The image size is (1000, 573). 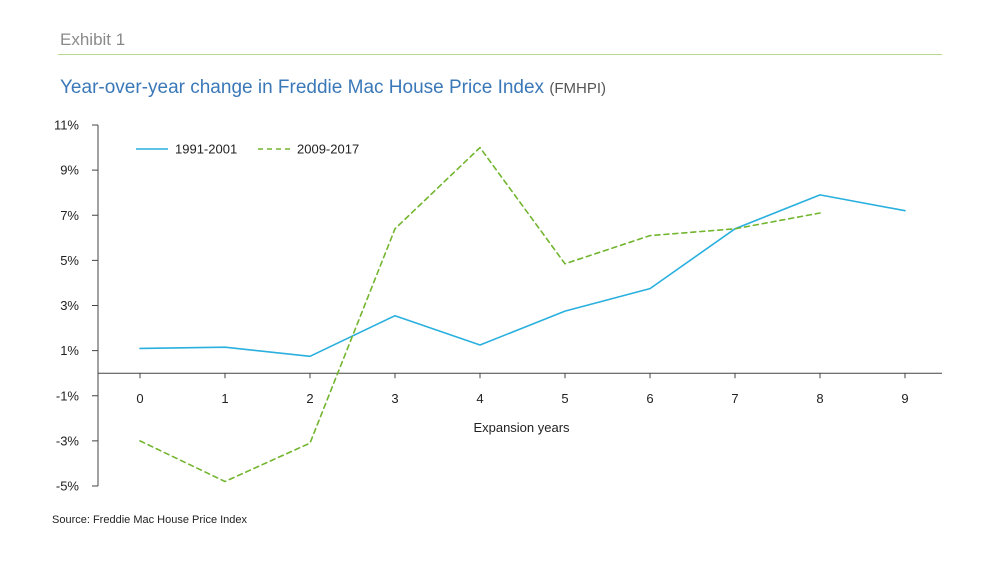 I want to click on legend-label: 1991-2001, so click(x=206, y=149).